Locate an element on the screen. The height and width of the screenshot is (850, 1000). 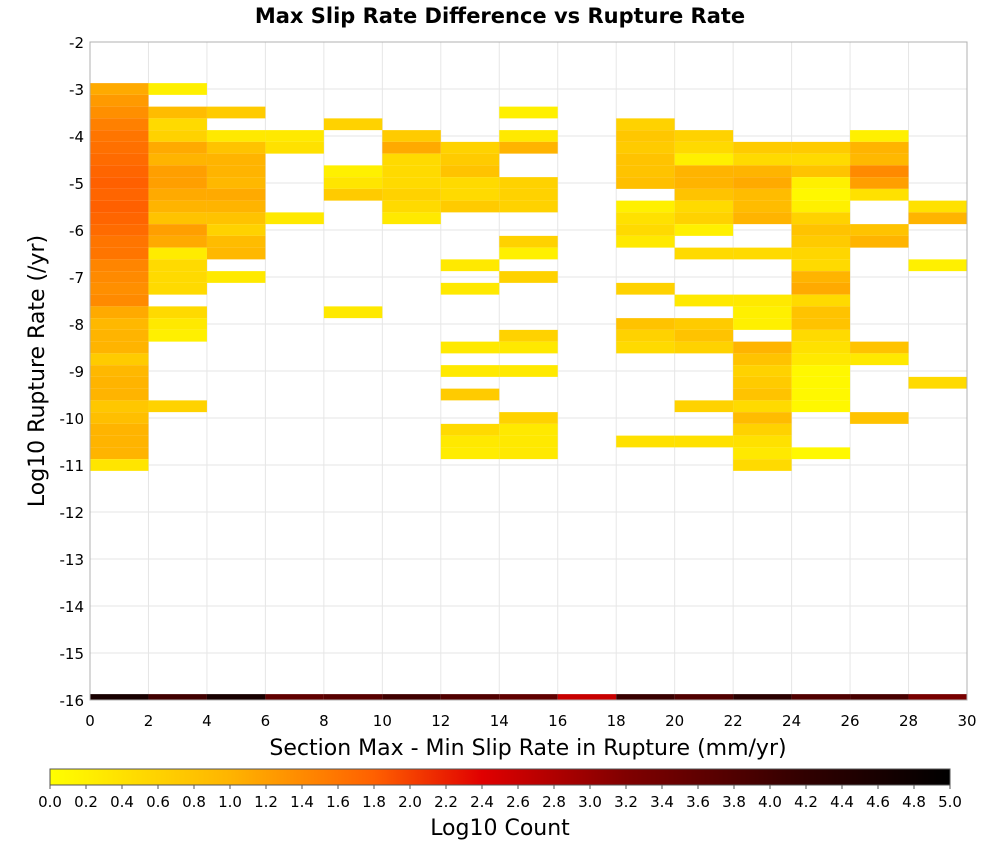
y-tick-label: -12 is located at coordinates (72, 513).